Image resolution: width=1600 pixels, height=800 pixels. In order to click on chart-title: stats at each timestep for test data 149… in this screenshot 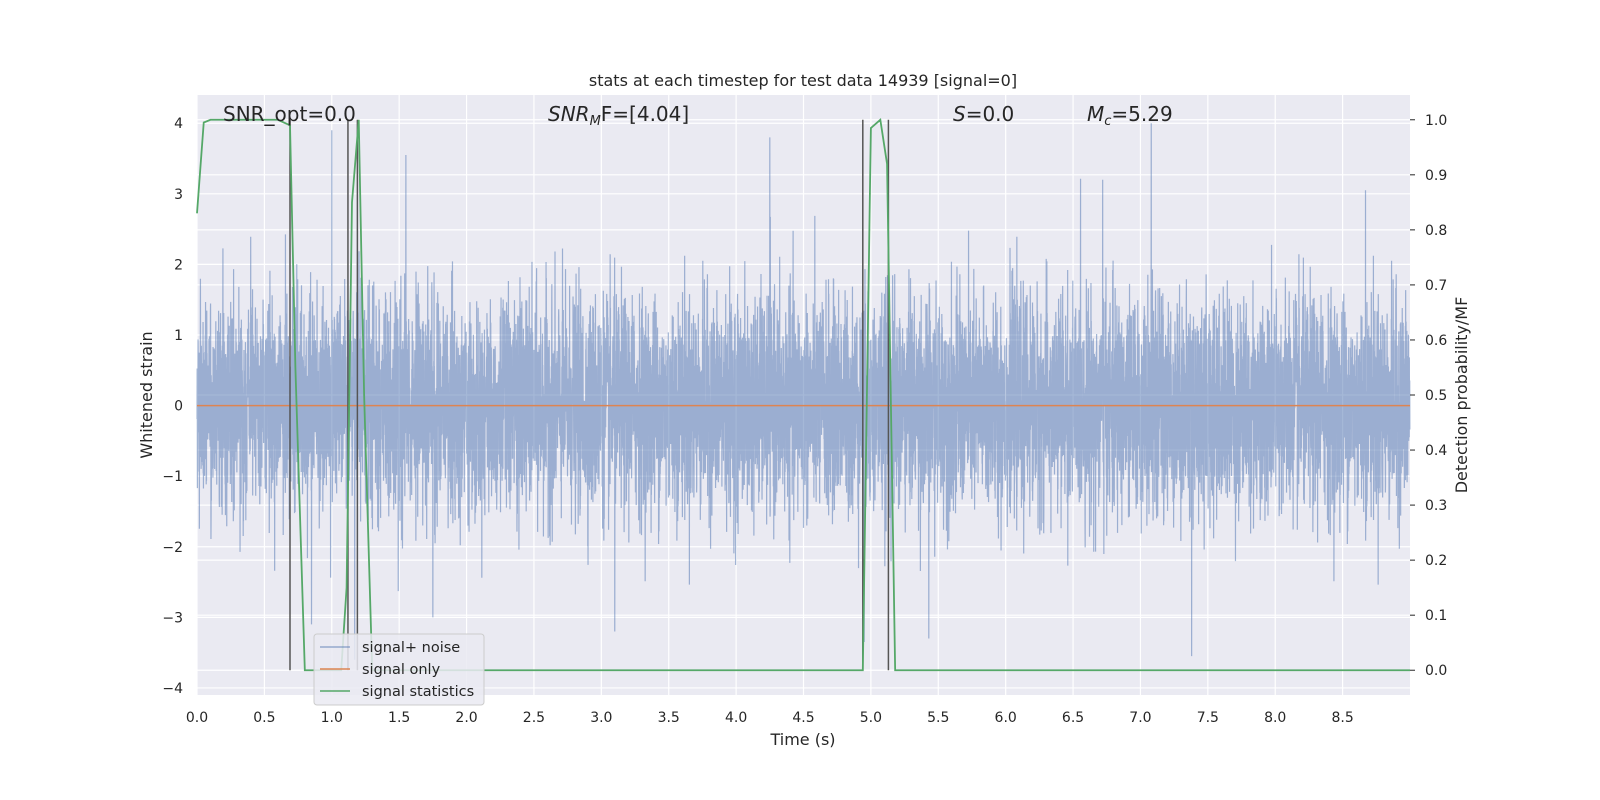, I will do `click(803, 80)`.